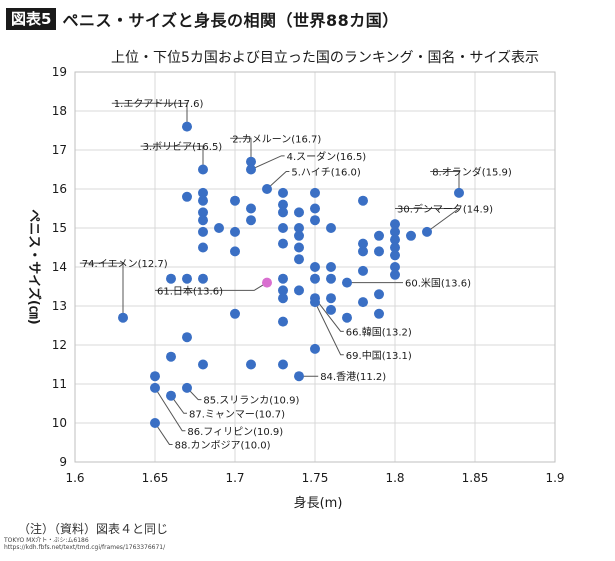  What do you see at coordinates (31, 19) in the screenshot?
I see `figure-badge: 図表5` at bounding box center [31, 19].